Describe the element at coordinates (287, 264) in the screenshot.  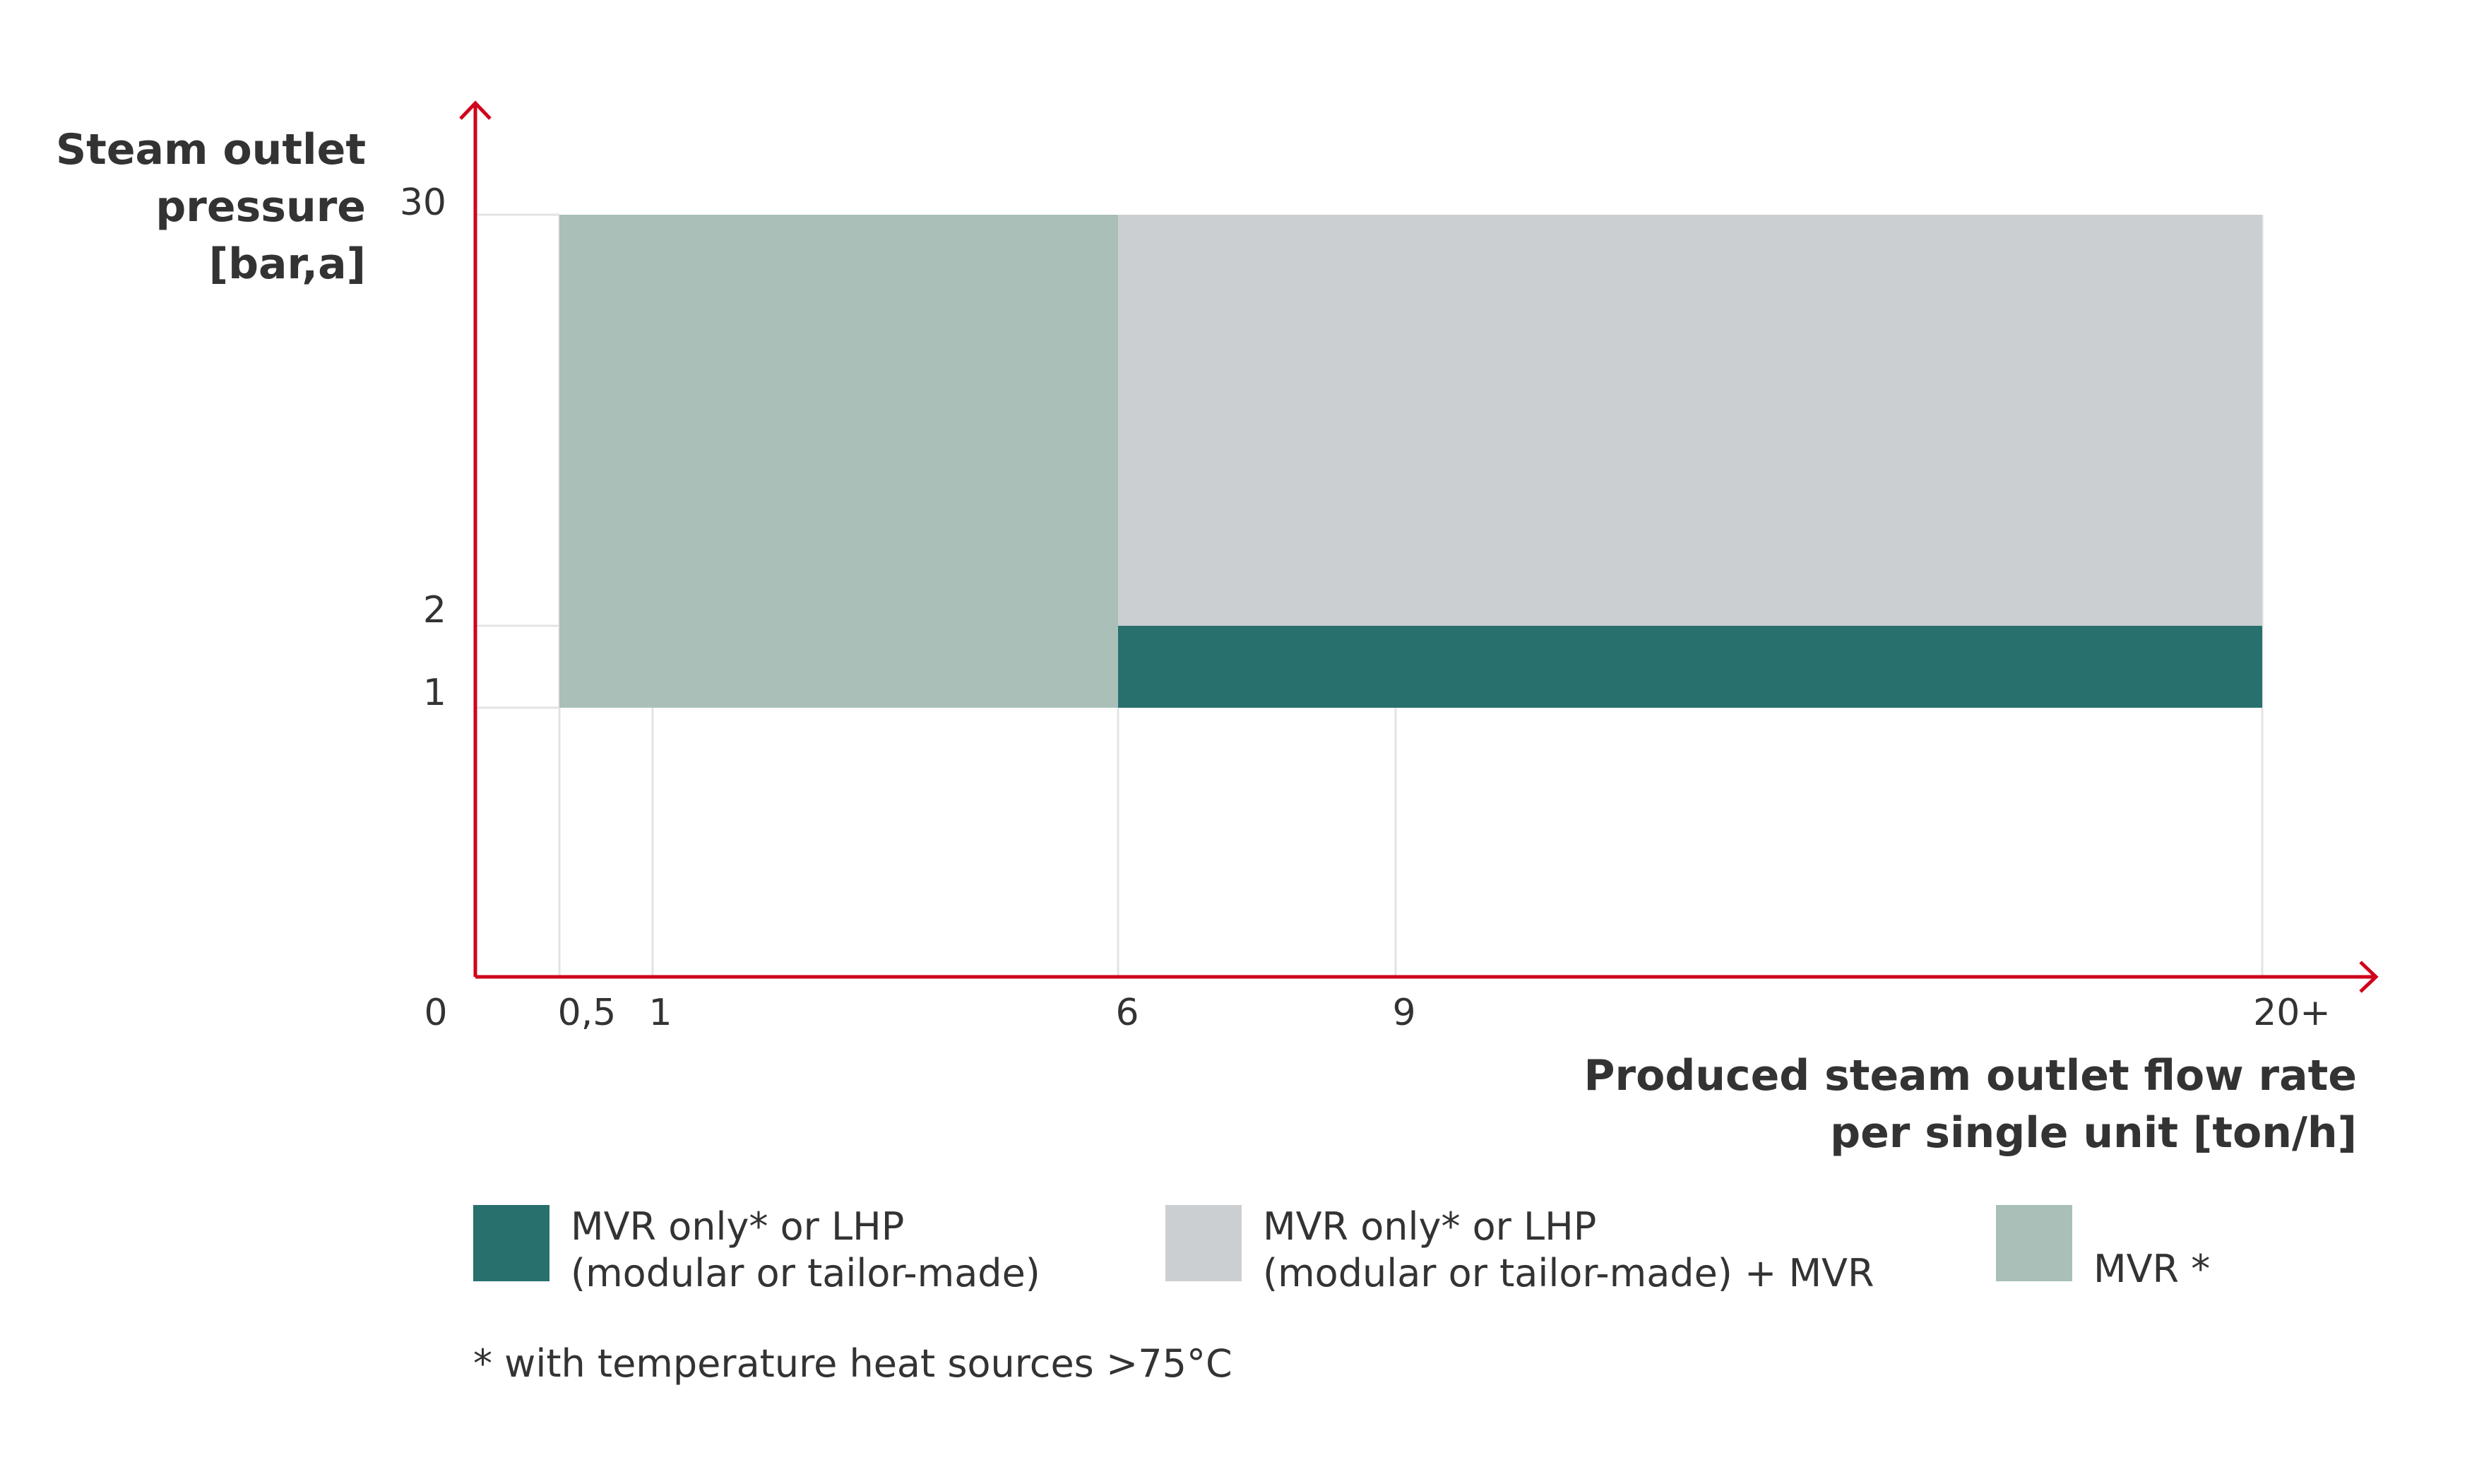
I see `y-axis-title-line-3: [bar,a]` at that location.